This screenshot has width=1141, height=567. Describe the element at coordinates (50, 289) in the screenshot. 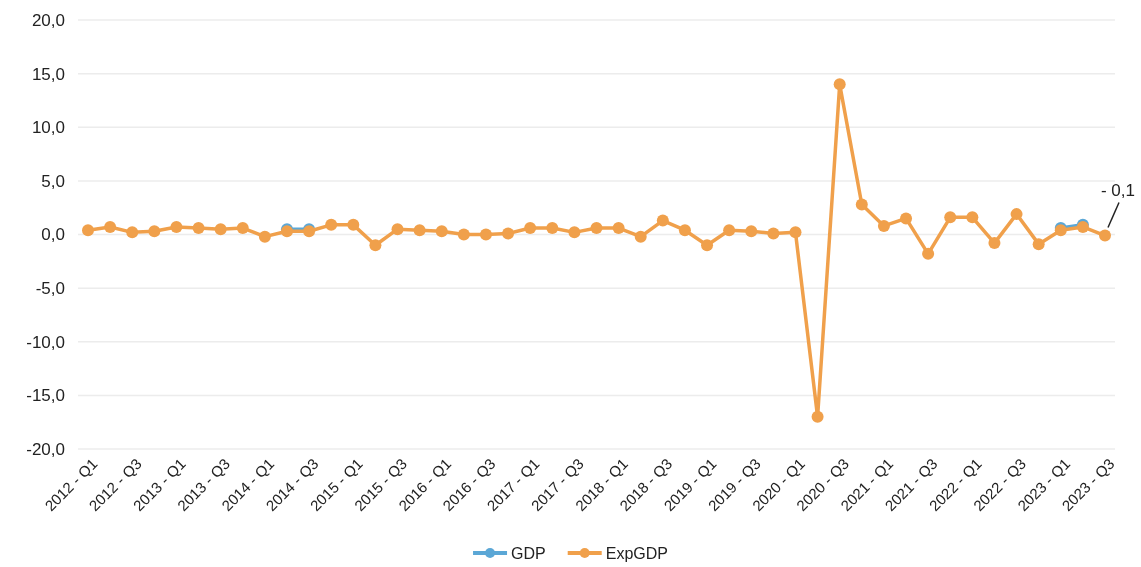

I see `y-tick-label: -5,0` at that location.